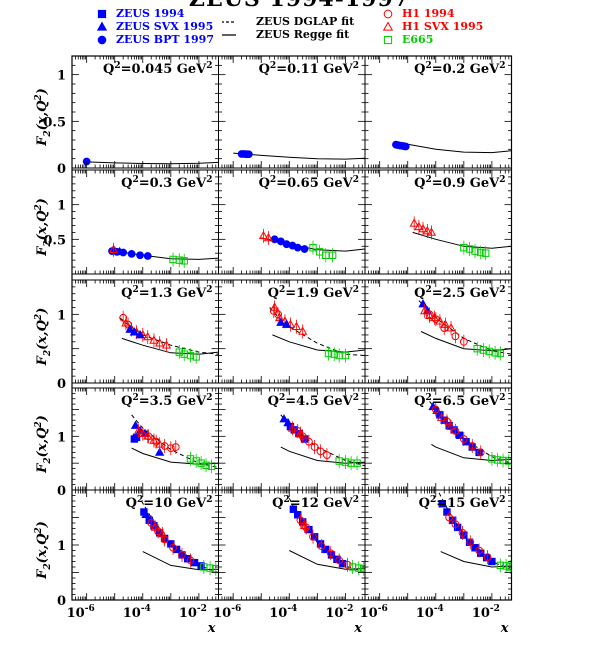  Describe the element at coordinates (229, 35) in the screenshot. I see `solid-line-icon` at that location.